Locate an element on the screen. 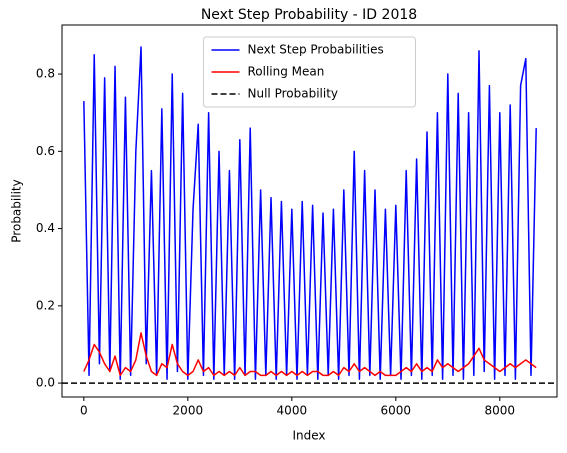  x-axis-label: Index is located at coordinates (308, 436).